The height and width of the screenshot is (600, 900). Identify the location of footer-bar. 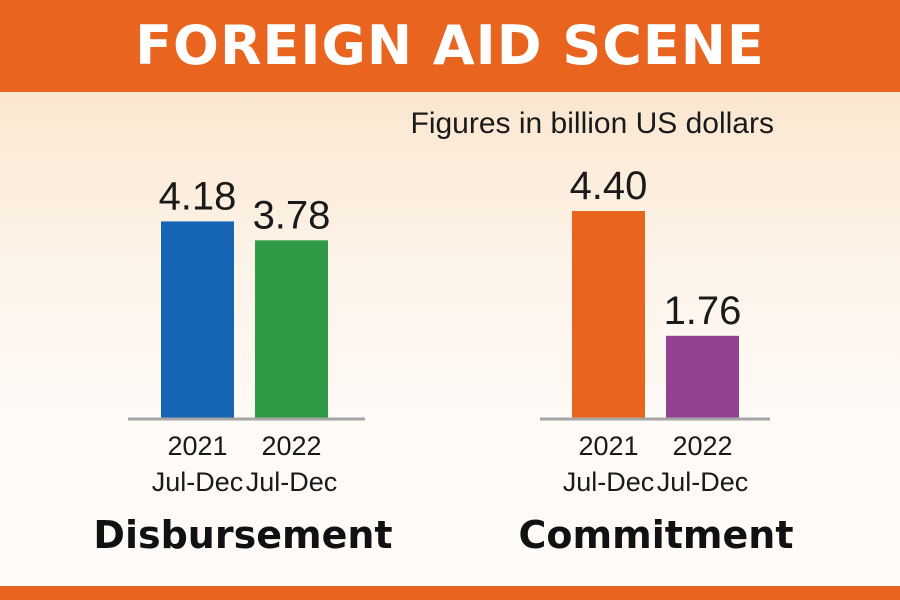
(450, 593).